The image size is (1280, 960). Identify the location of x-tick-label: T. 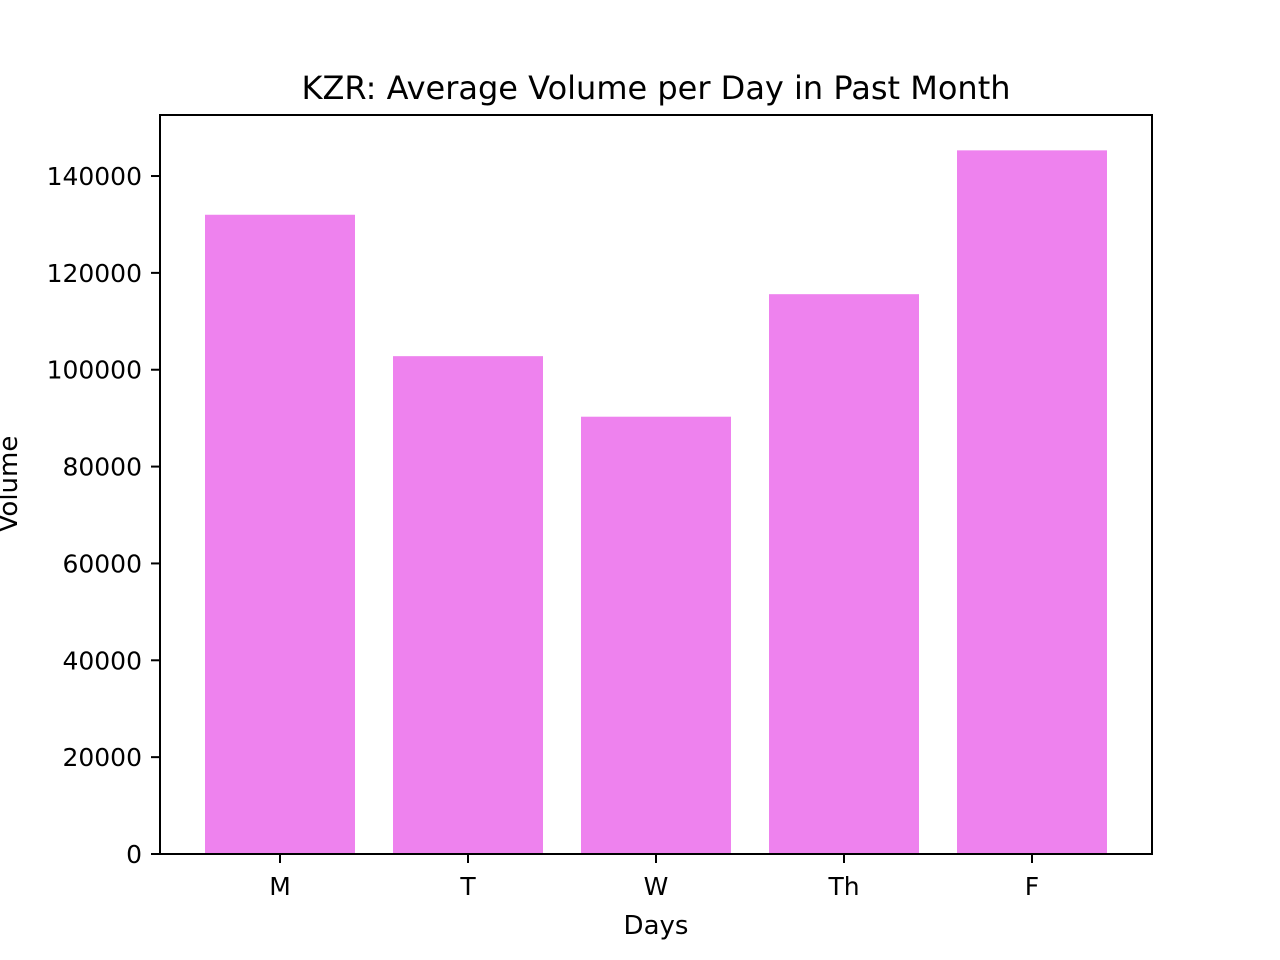
(467, 886).